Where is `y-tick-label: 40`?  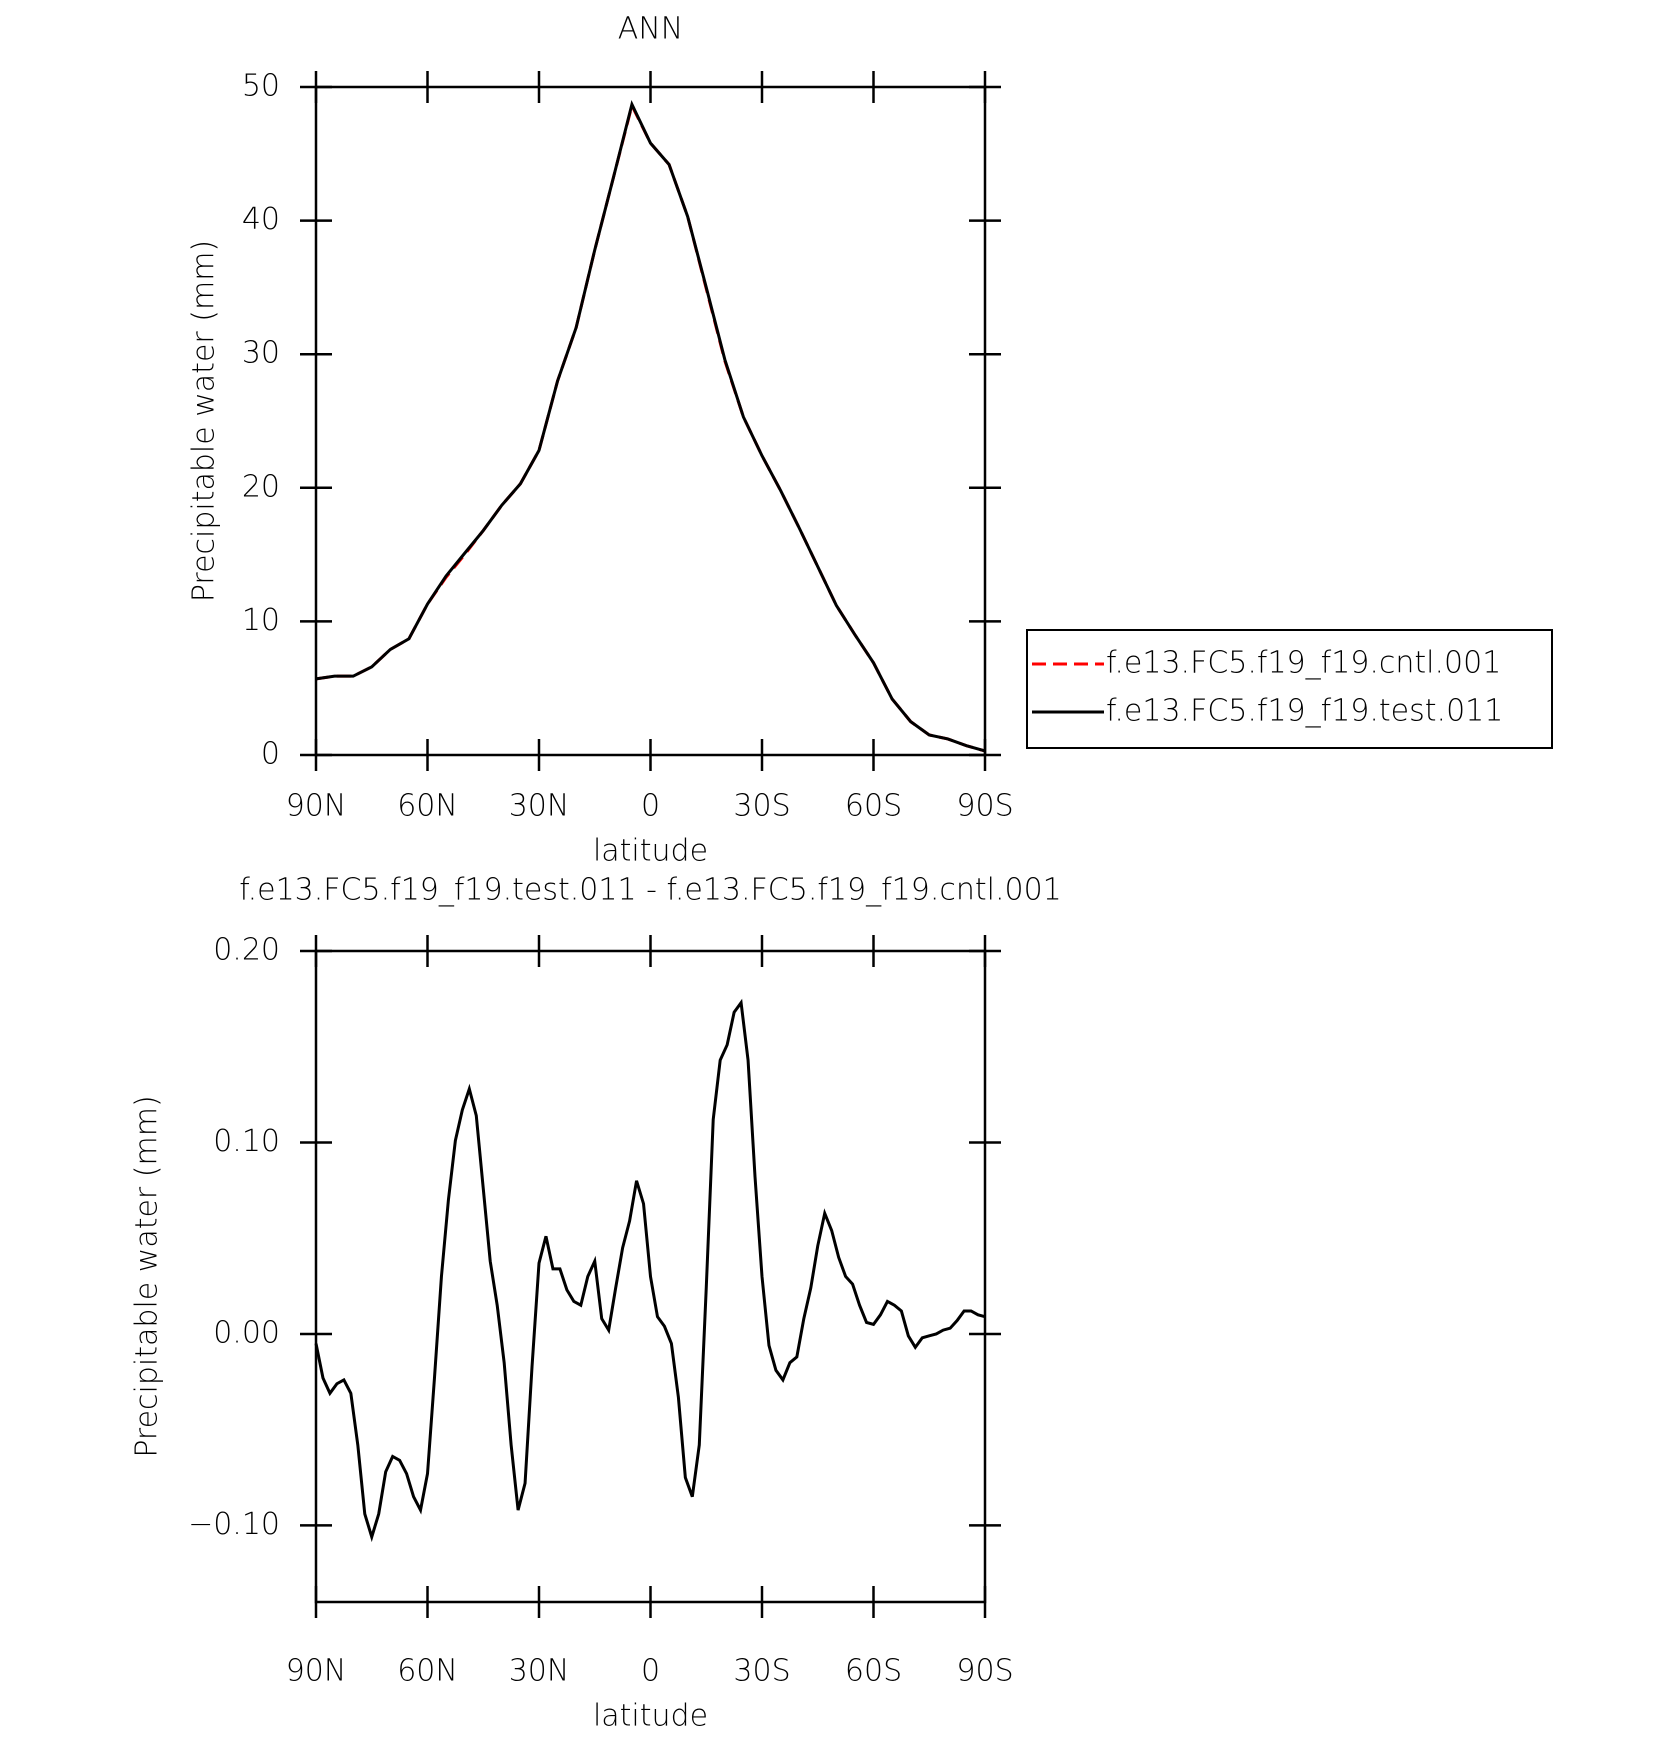
y-tick-label: 40 is located at coordinates (261, 219).